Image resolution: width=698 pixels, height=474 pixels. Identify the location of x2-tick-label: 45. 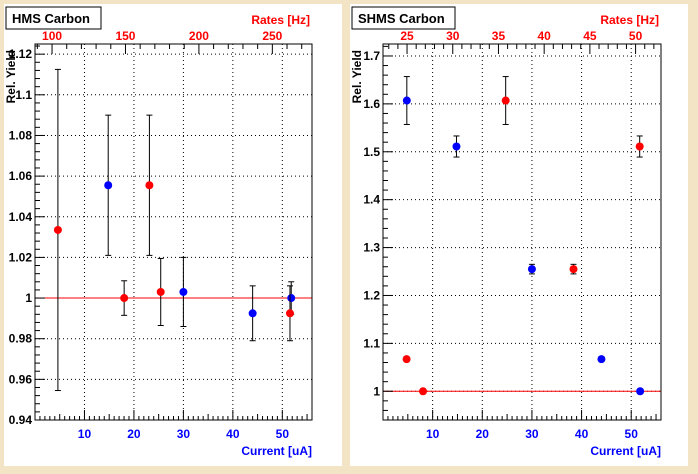
(590, 36).